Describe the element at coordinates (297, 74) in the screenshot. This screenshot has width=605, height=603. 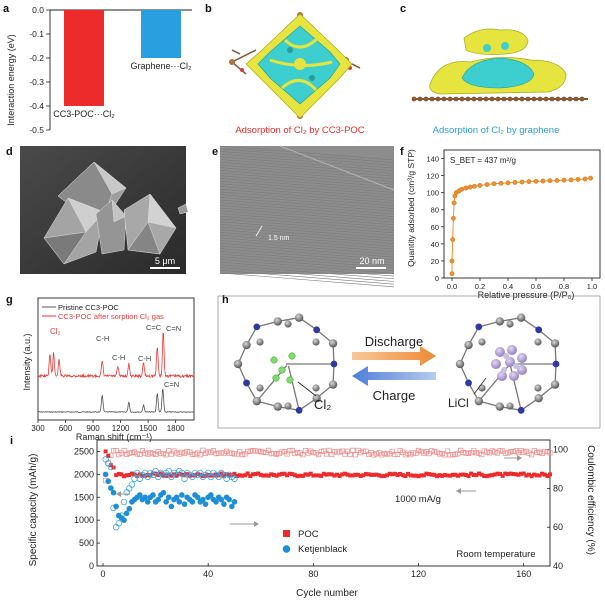
I see `panel-b-molecule: Adsorption of Cl₂ by CC3-POC` at that location.